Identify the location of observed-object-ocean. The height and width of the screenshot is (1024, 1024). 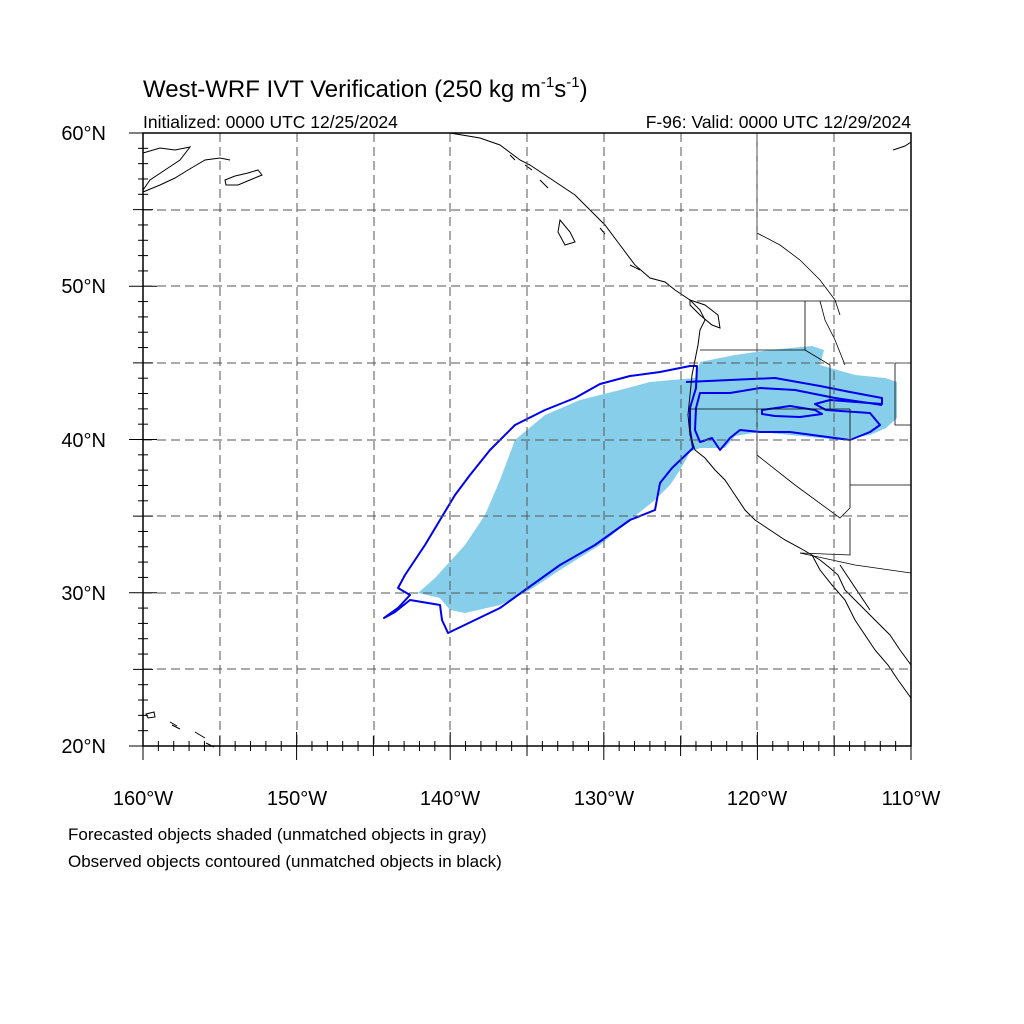
(540, 499).